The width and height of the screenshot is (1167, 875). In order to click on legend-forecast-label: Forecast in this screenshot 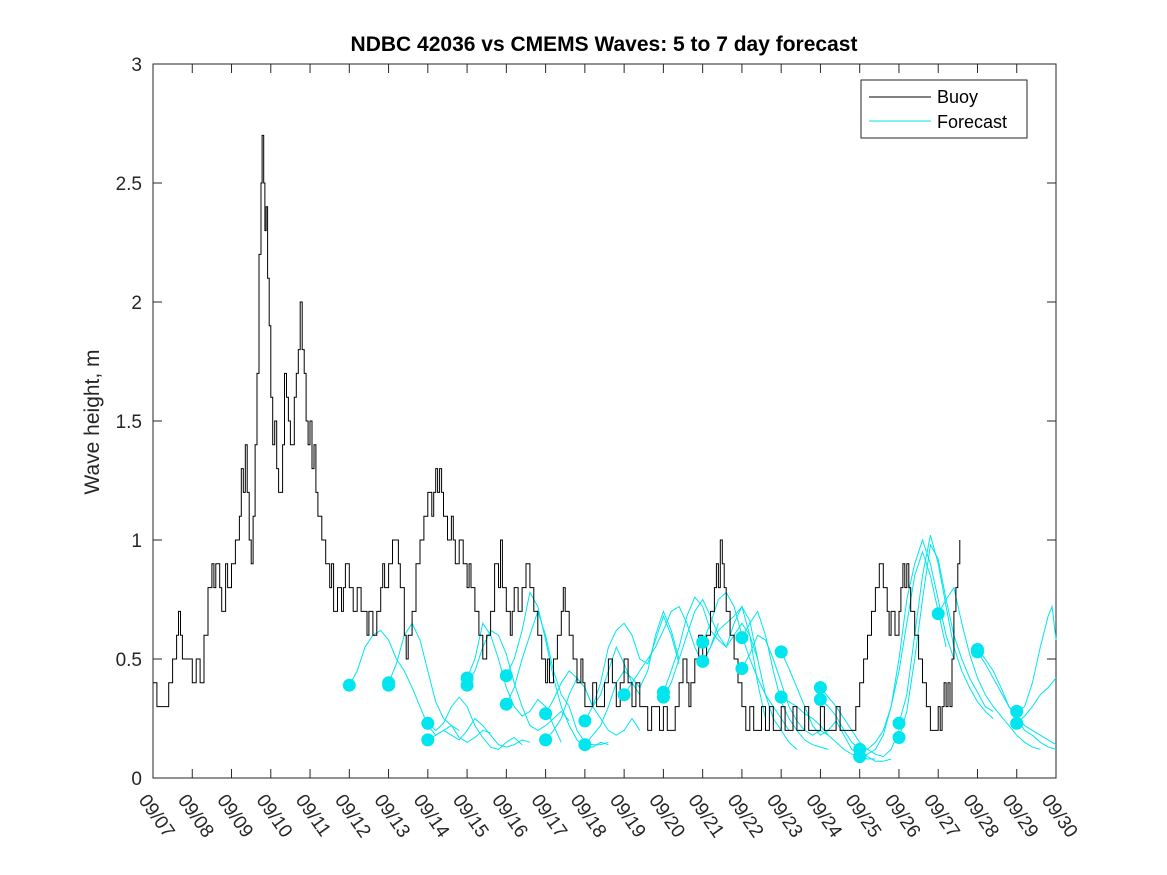, I will do `click(972, 122)`.